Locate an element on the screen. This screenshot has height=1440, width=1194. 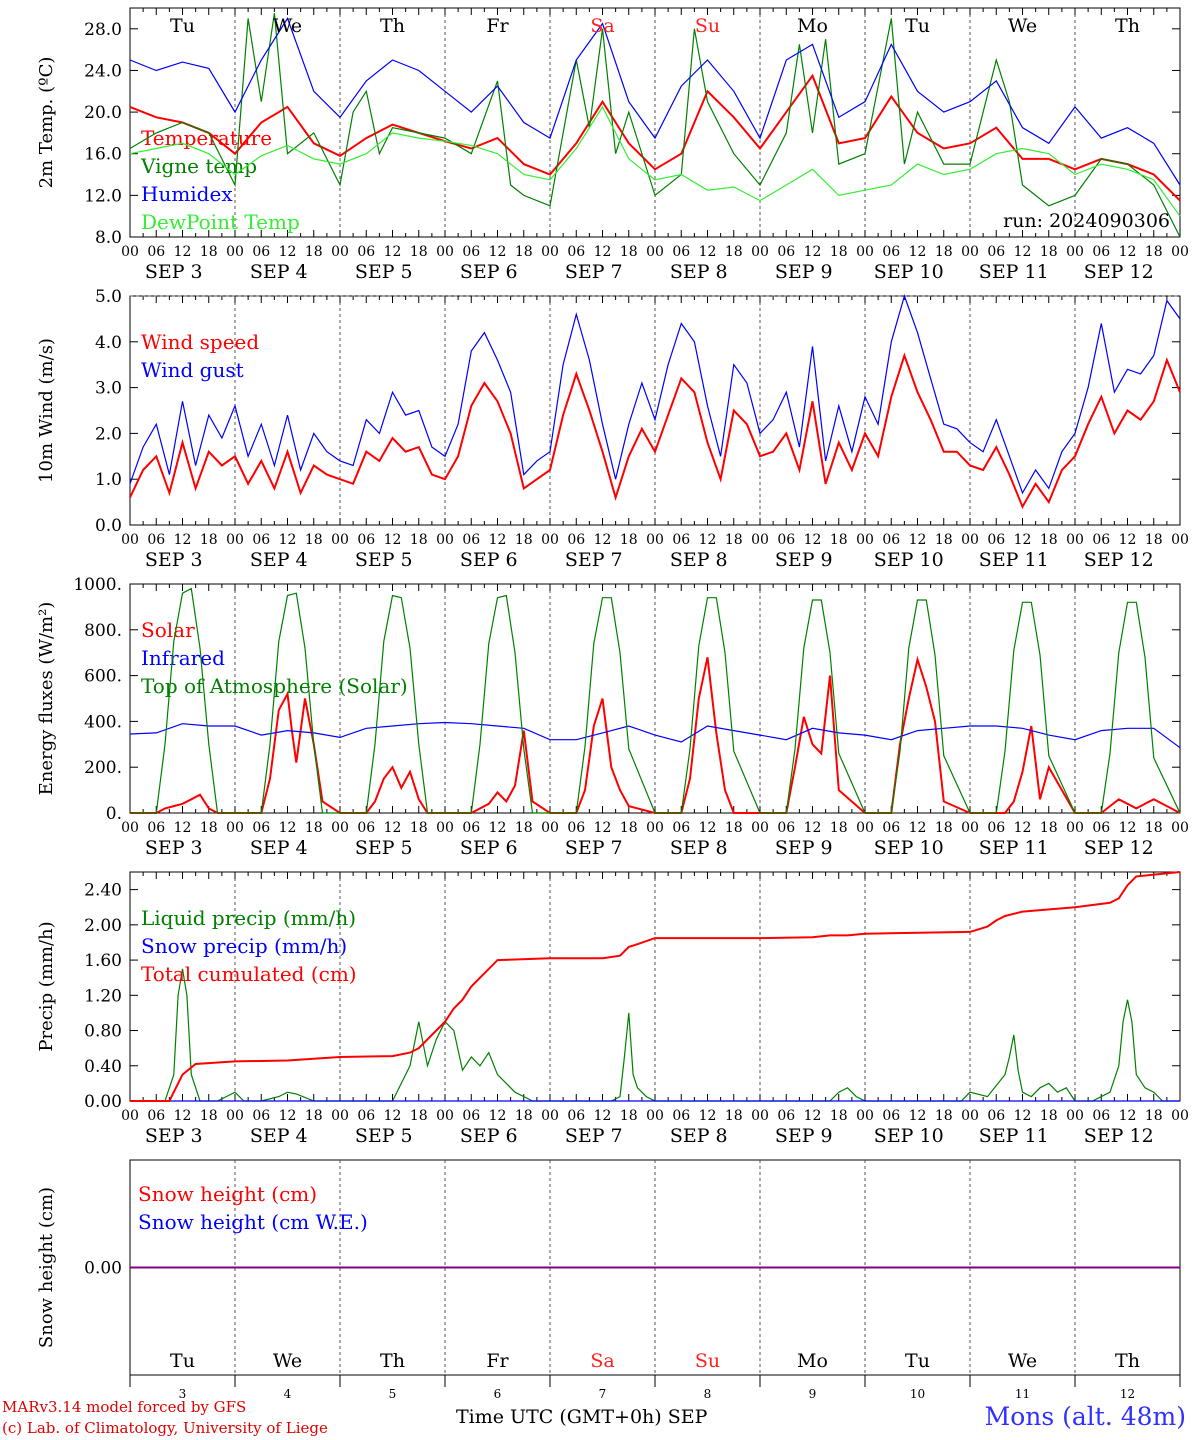
y-tick-label: 800. is located at coordinates (103, 631).